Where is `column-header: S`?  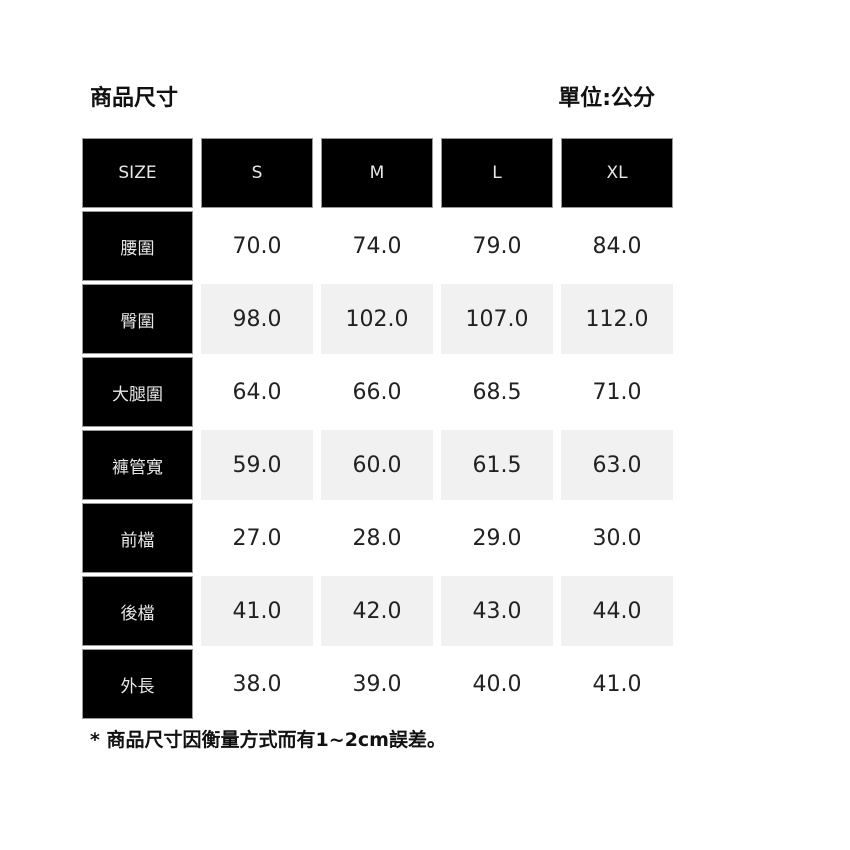 column-header: S is located at coordinates (257, 173).